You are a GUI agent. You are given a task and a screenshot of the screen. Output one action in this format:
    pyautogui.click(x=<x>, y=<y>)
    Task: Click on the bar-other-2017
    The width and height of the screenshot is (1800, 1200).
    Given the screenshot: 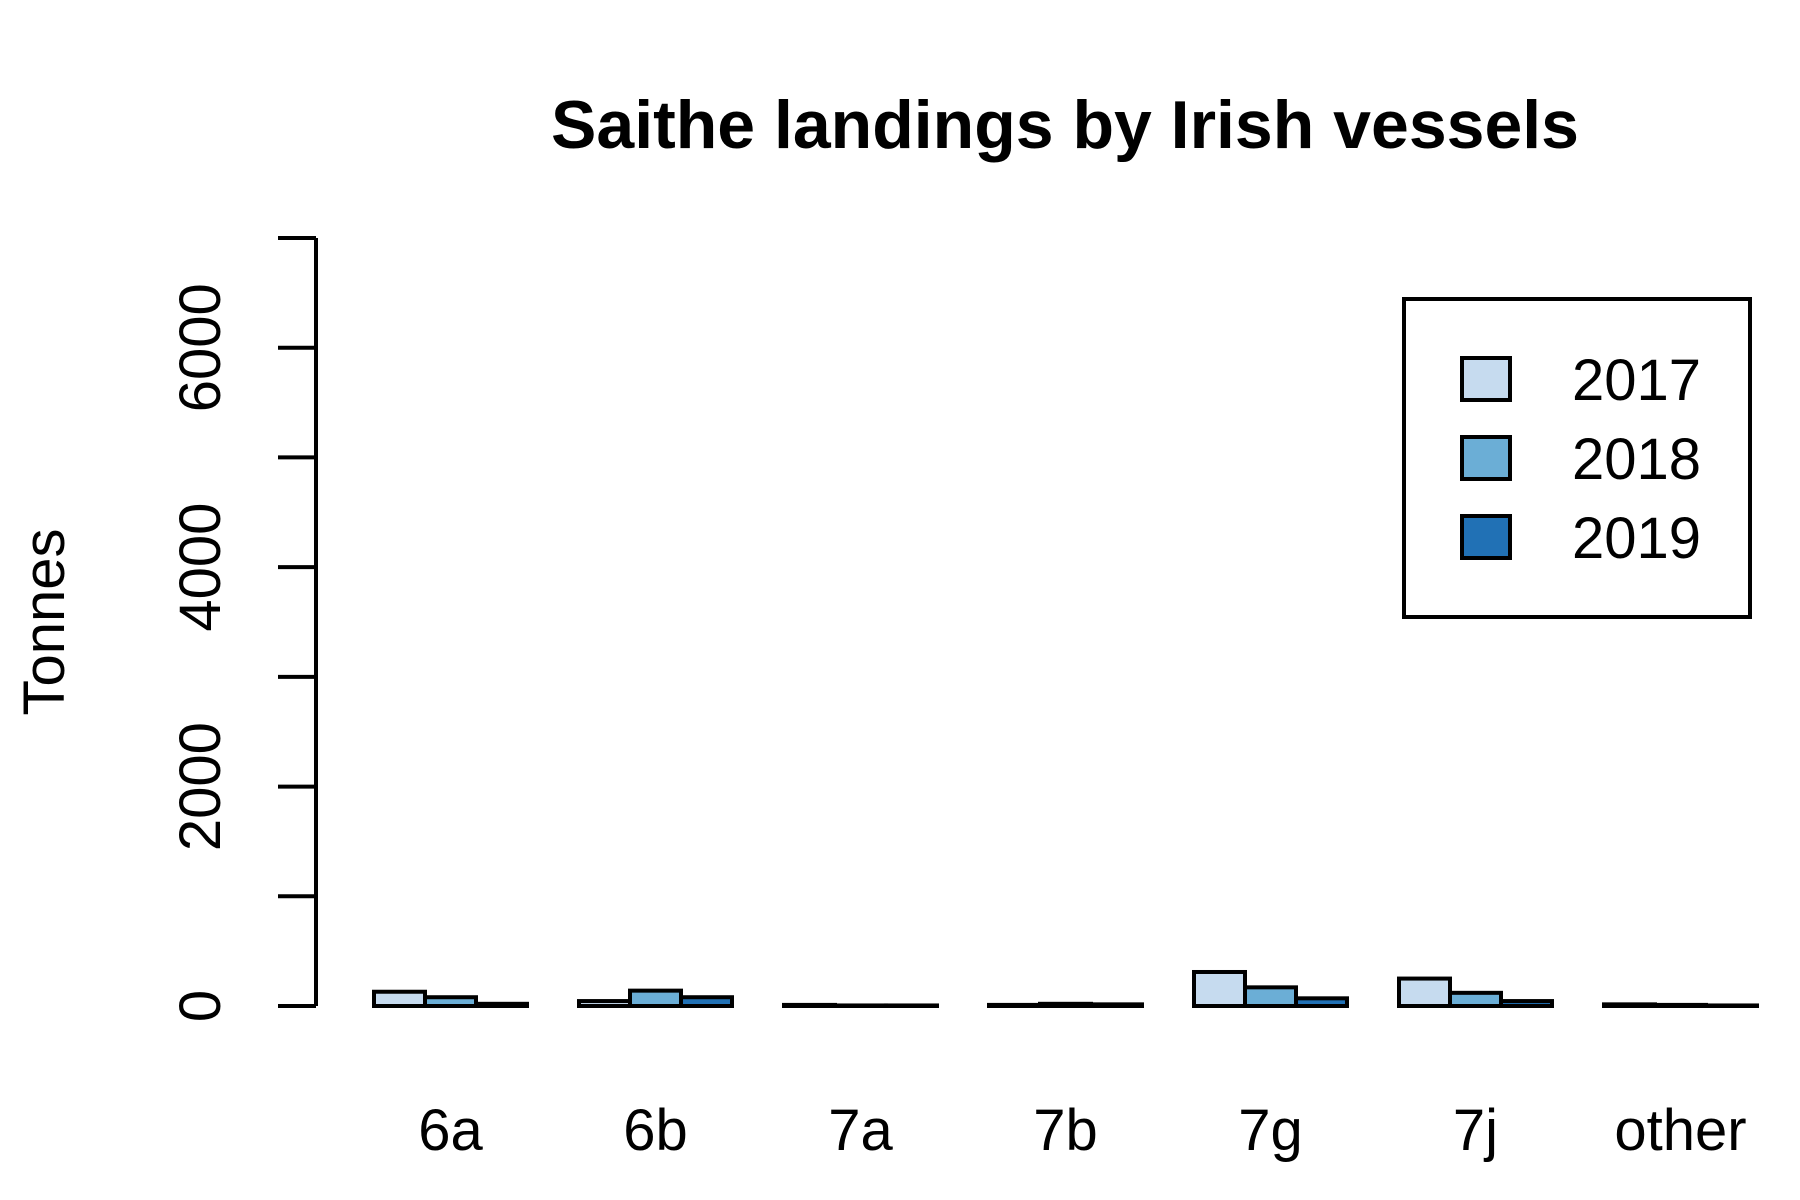 What is the action you would take?
    pyautogui.click(x=1629, y=1005)
    